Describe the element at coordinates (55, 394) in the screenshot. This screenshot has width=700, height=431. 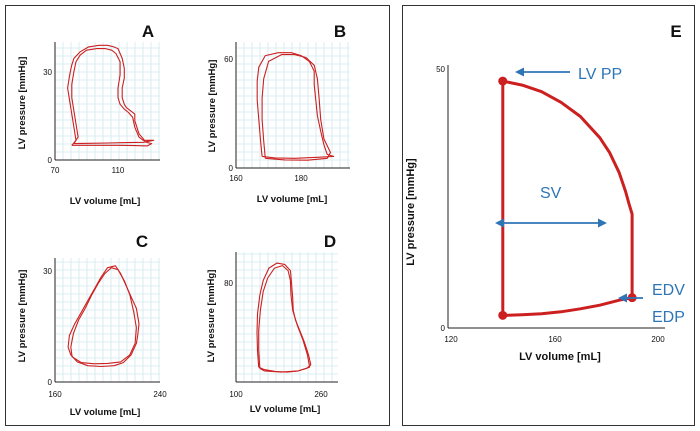
I see `panel-c-xtick-160: 160` at that location.